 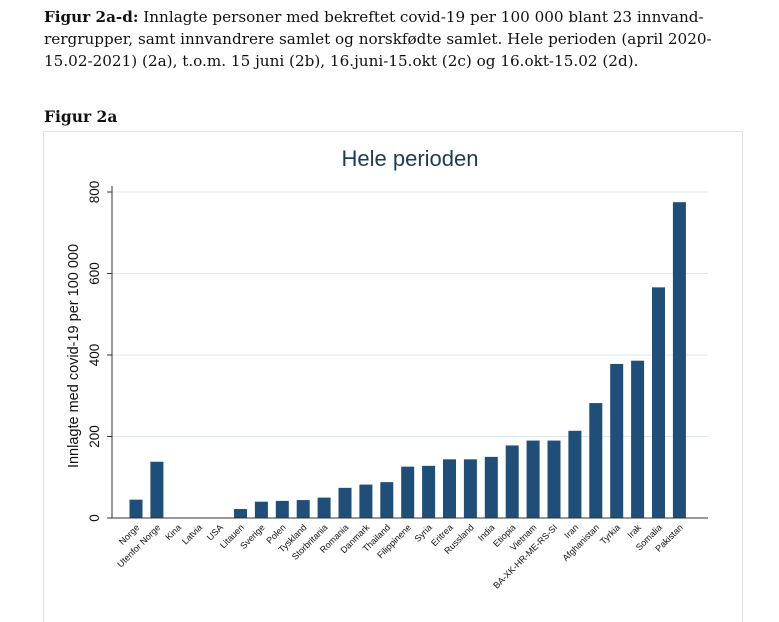 What do you see at coordinates (192, 534) in the screenshot?
I see `x-tick-label: Latvia` at bounding box center [192, 534].